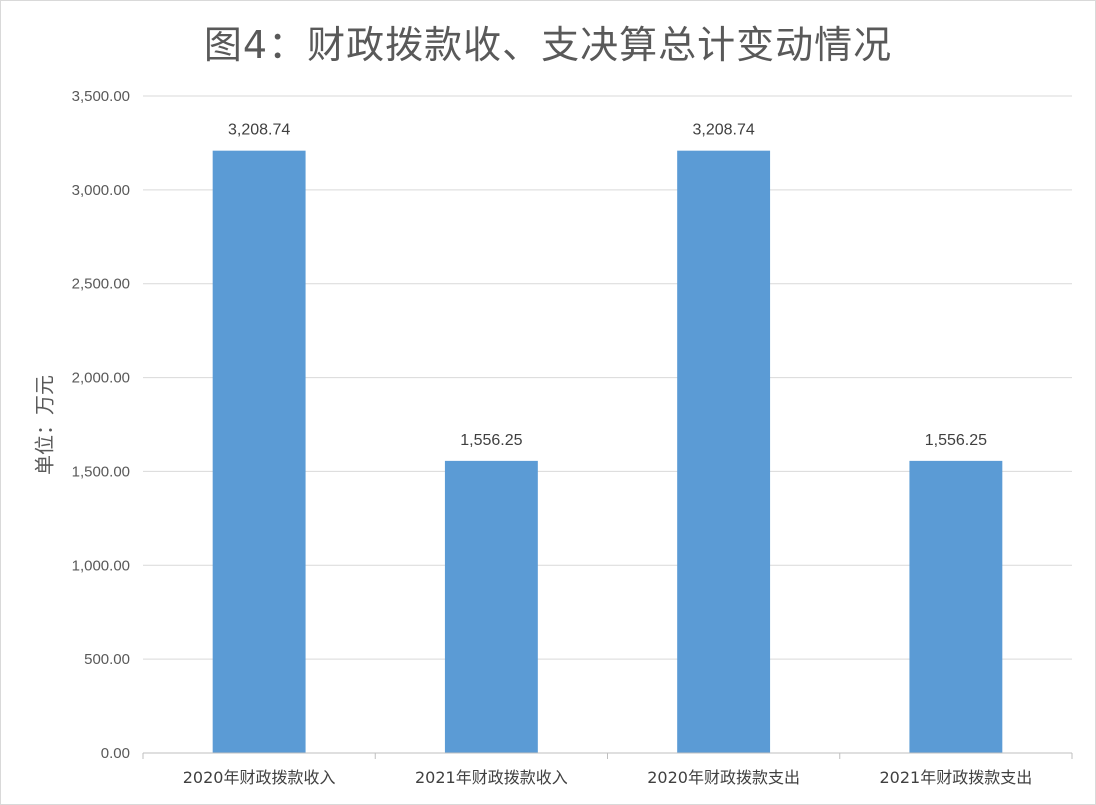 The height and width of the screenshot is (805, 1096). I want to click on y-tick-label: 3,000.00, so click(101, 190).